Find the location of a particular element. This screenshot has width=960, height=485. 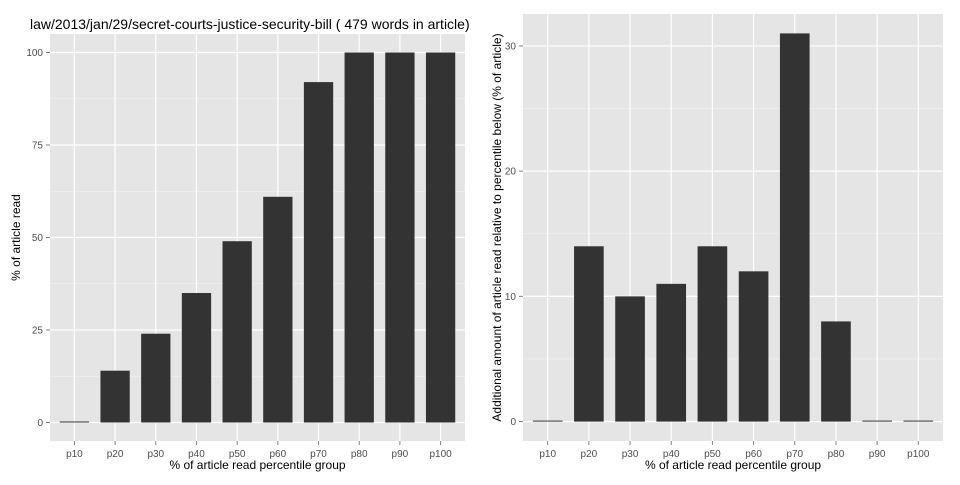

y-tick-label: 30 is located at coordinates (511, 46).